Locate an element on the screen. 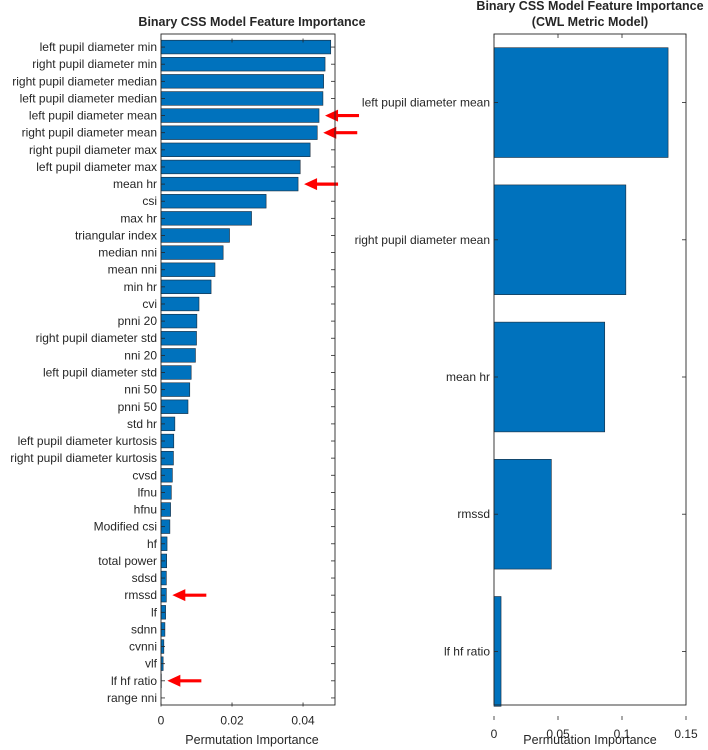 The width and height of the screenshot is (708, 750). y-tick-label: left pupil diameter std is located at coordinates (100, 373).